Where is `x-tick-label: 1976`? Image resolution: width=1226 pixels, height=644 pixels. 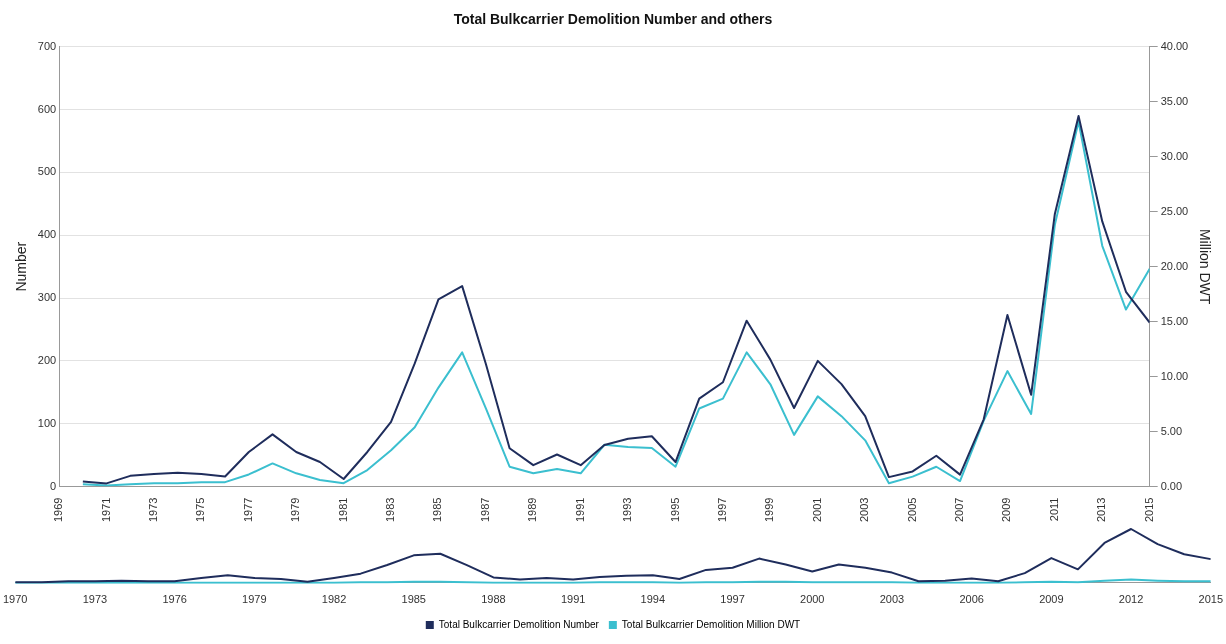
x-tick-label: 1976 is located at coordinates (174, 599).